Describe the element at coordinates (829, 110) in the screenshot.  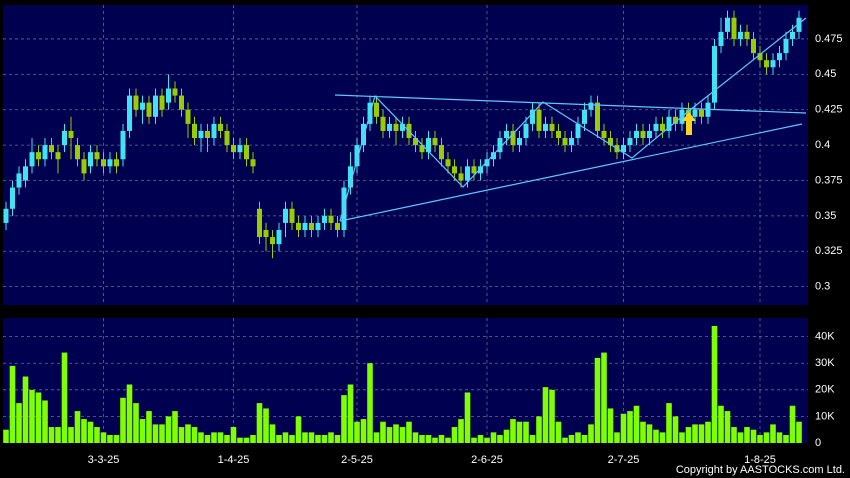
I see `y-tick-label: 0.425` at that location.